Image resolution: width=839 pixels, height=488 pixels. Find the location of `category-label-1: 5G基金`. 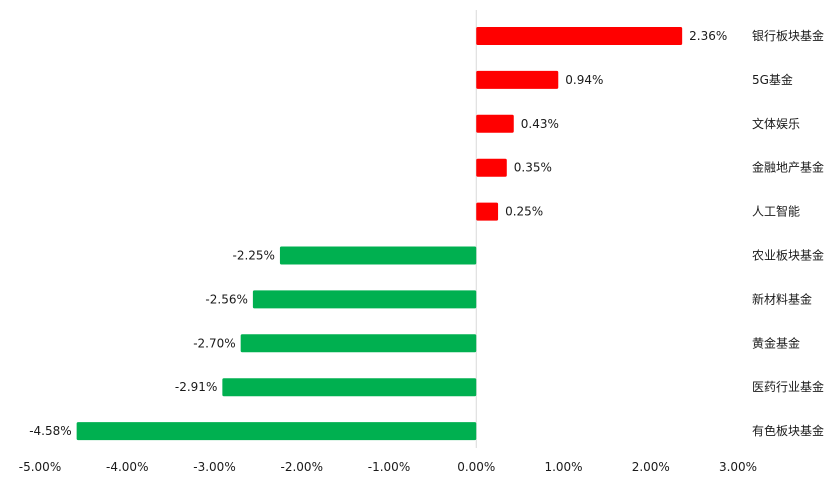

category-label-1: 5G基金 is located at coordinates (772, 79).